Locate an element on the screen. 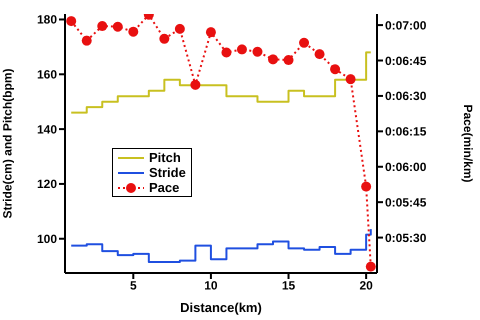 This screenshot has height=320, width=480. y-tick-label: 160 is located at coordinates (47, 75).